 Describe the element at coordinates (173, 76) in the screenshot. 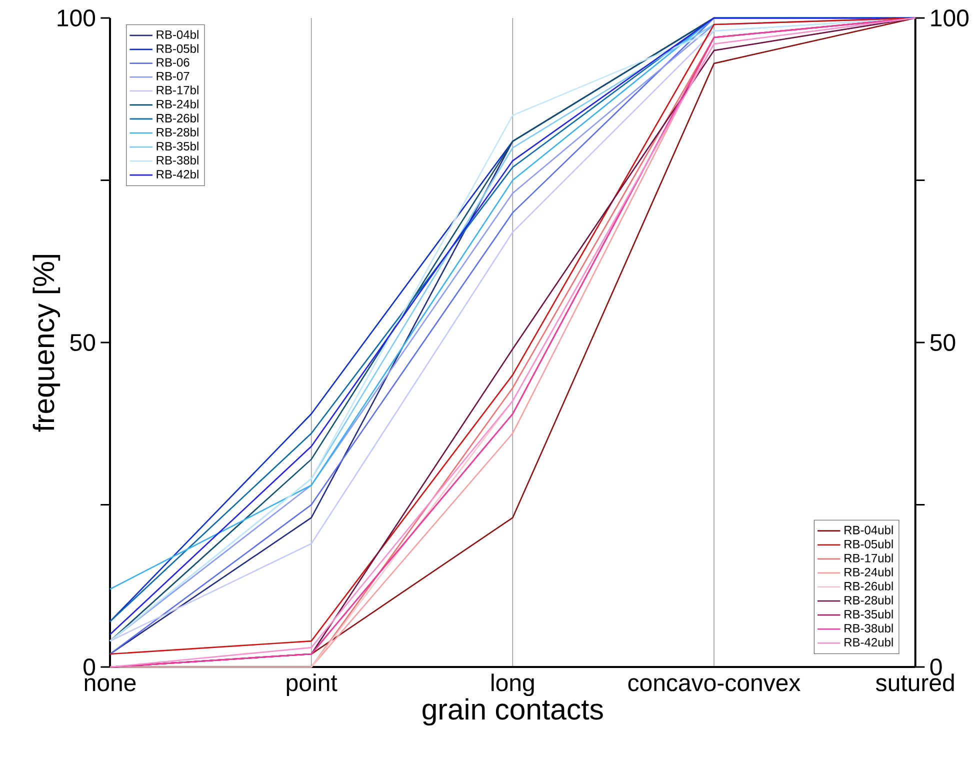

I see `legend-label: RB-07` at that location.